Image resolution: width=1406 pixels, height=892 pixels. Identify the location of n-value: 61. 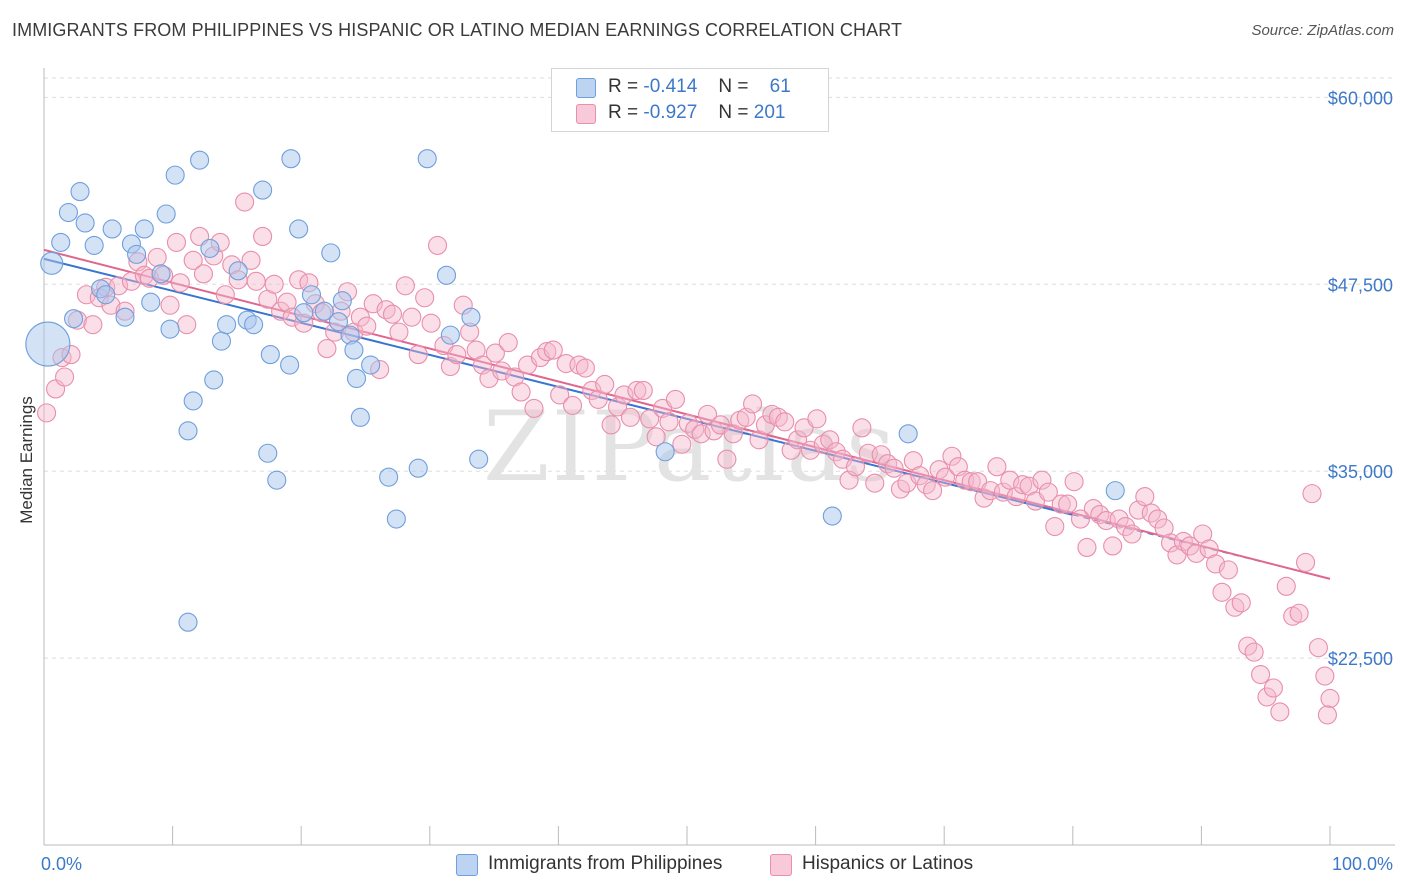
(780, 86).